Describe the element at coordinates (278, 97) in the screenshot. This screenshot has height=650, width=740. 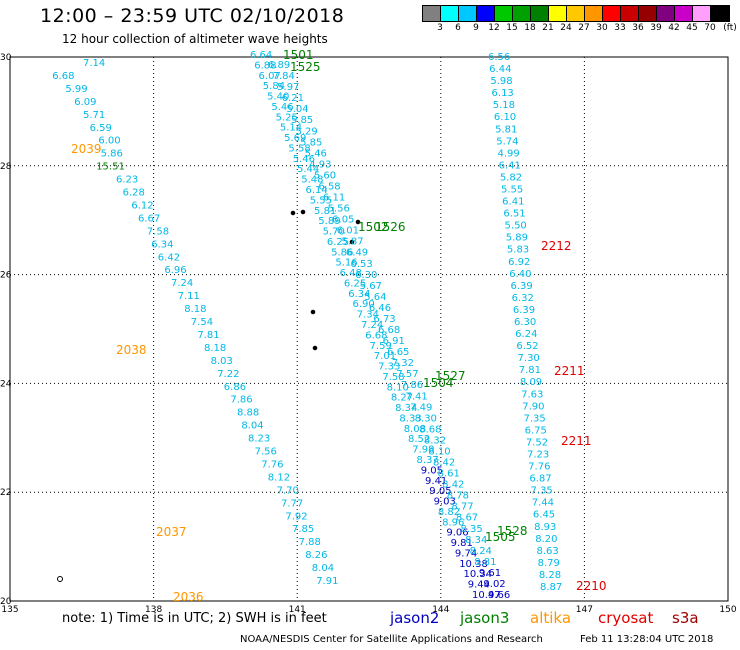
I see `wave-height-value: 5.40` at that location.